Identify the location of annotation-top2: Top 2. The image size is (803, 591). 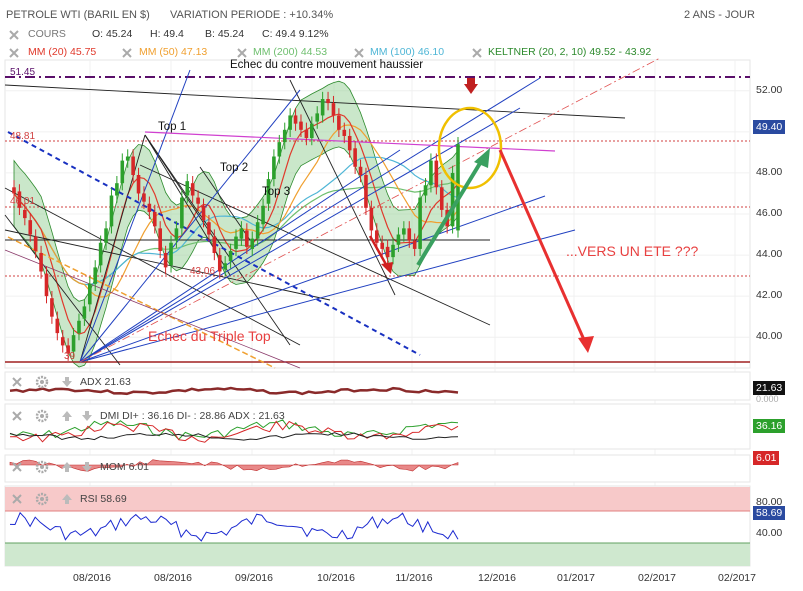
(234, 168).